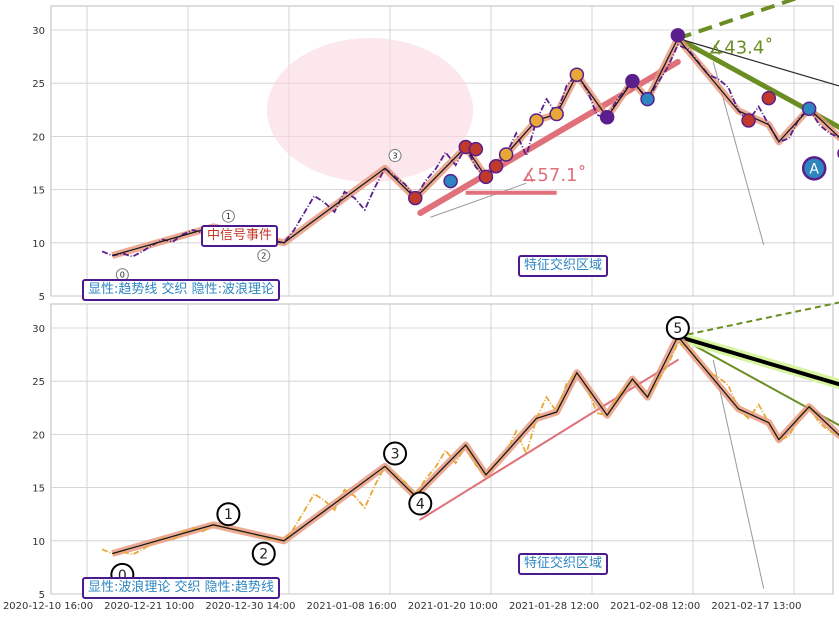 The image size is (839, 617). Describe the element at coordinates (240, 236) in the screenshot. I see `signal-event-label: 中信号事件` at that location.